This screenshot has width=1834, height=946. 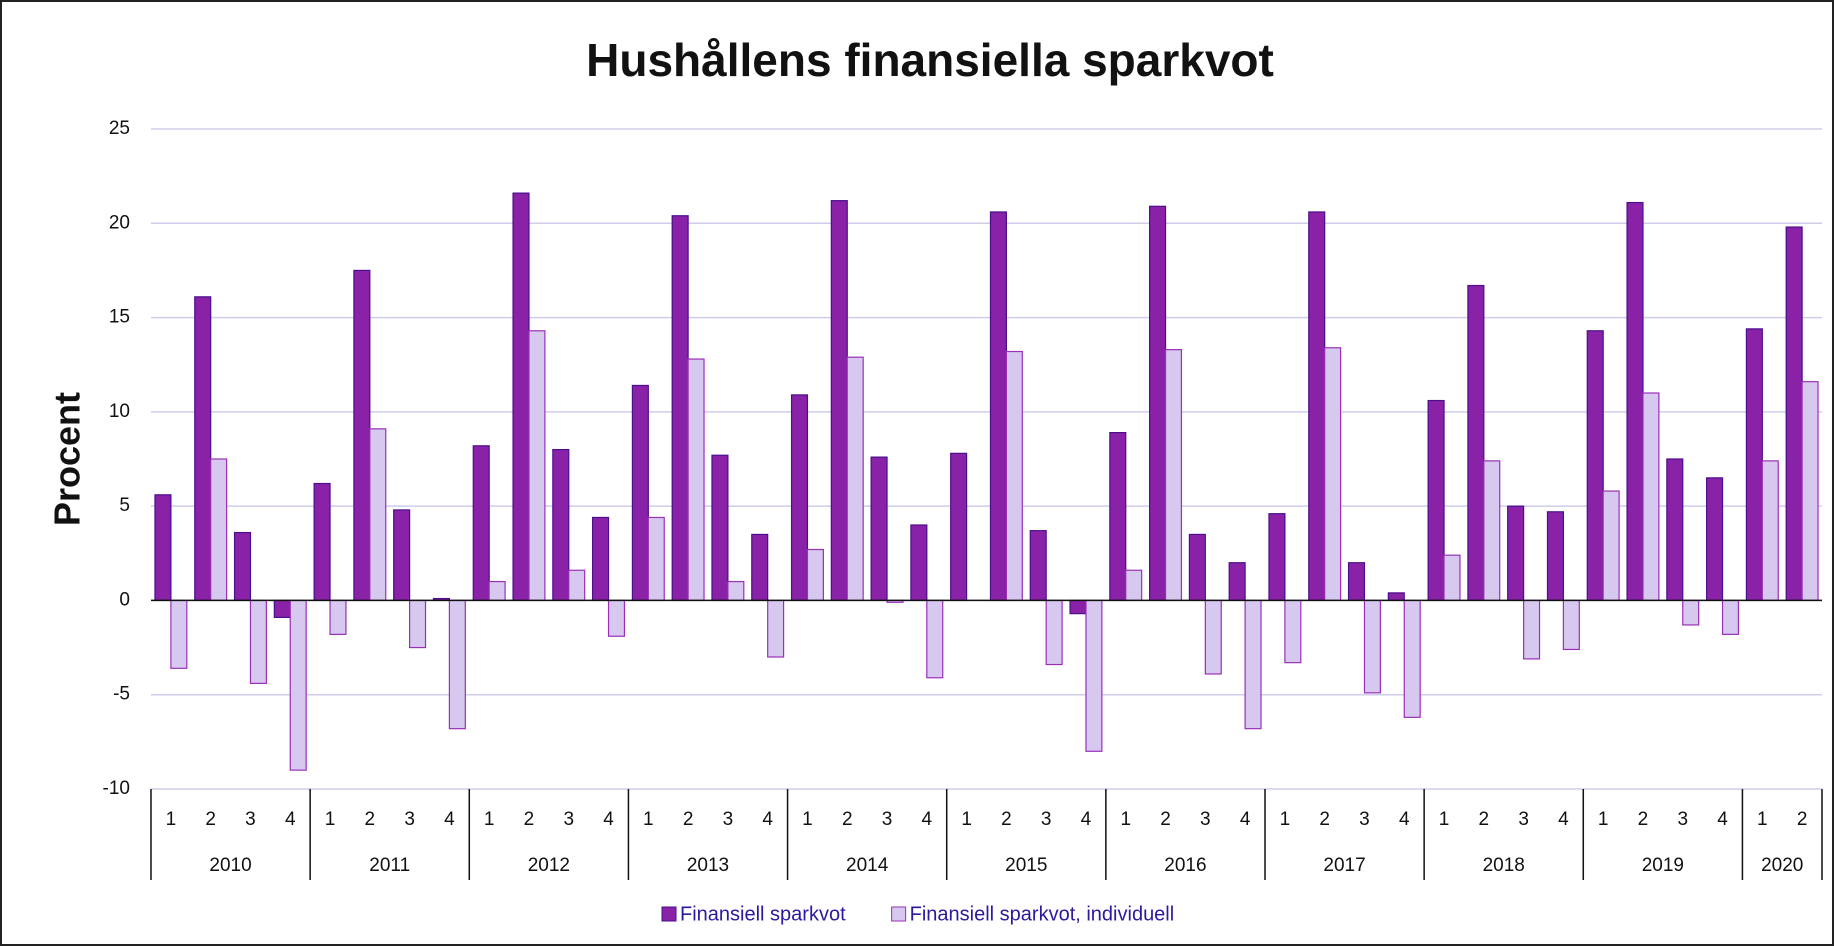 What do you see at coordinates (119, 411) in the screenshot?
I see `y-tick-label: 10` at bounding box center [119, 411].